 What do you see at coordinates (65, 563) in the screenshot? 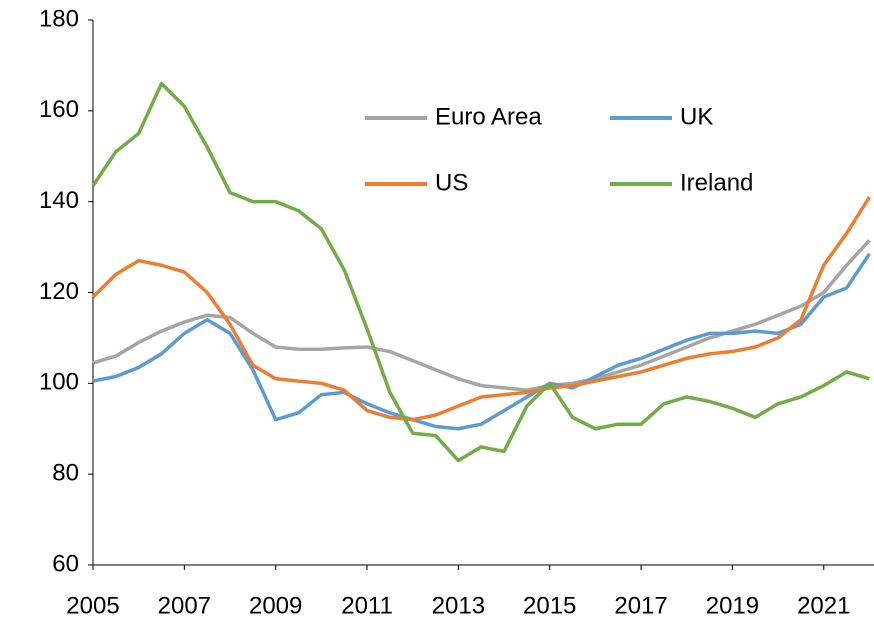
I see `y-tick-label: 60` at bounding box center [65, 563].